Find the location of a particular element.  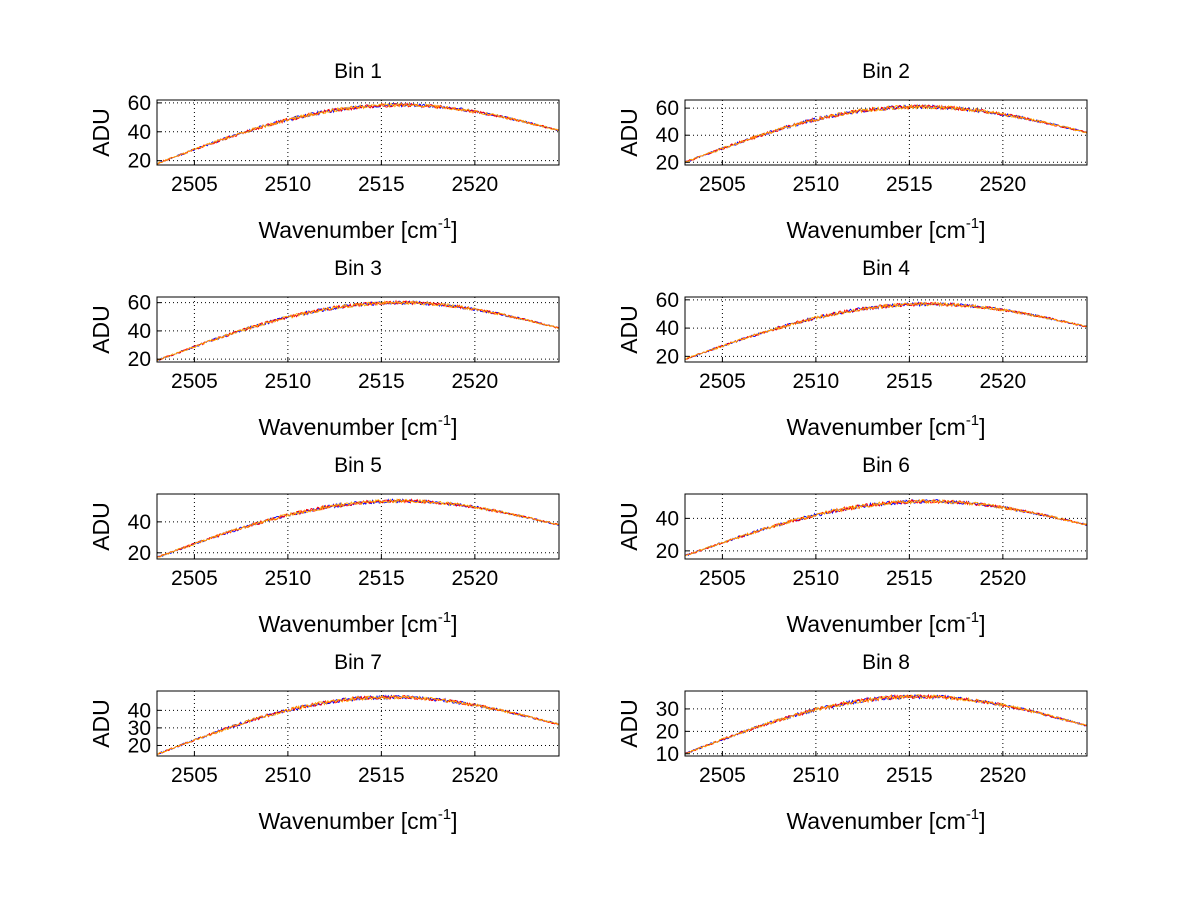

subplot-title: Bin 4 is located at coordinates (886, 268).